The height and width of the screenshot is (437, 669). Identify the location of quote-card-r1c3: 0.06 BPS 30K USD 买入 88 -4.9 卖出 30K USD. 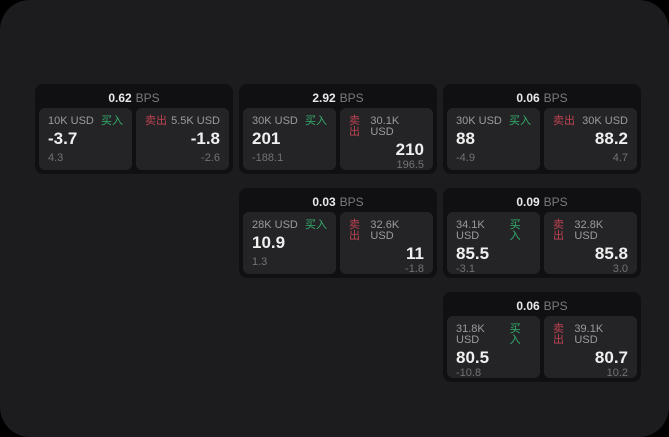
(542, 129).